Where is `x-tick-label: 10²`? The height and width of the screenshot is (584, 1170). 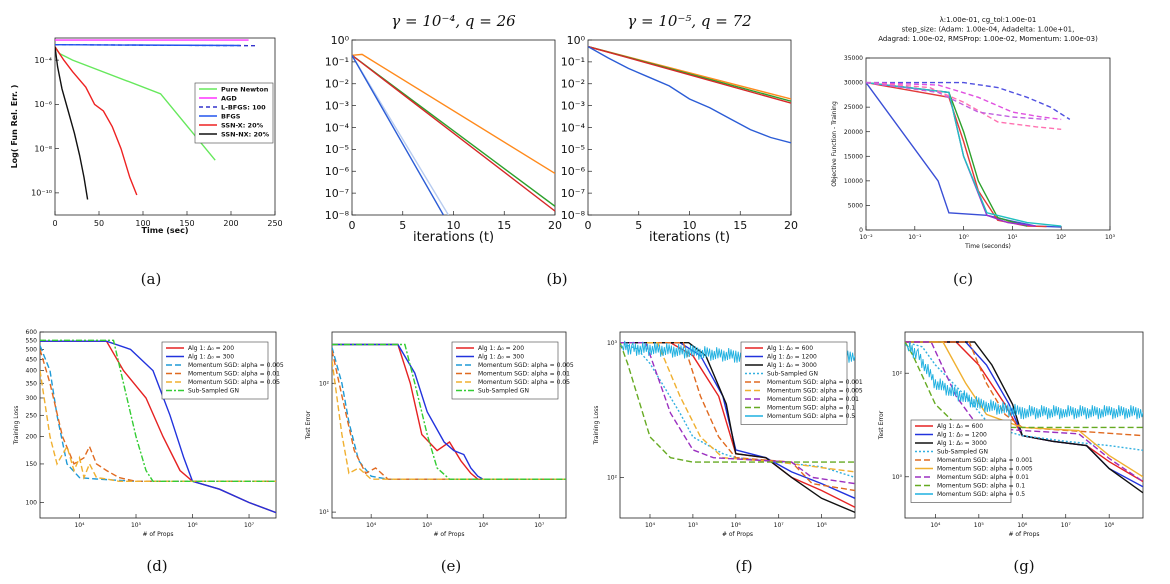 x-tick-label: 10² is located at coordinates (1061, 237).